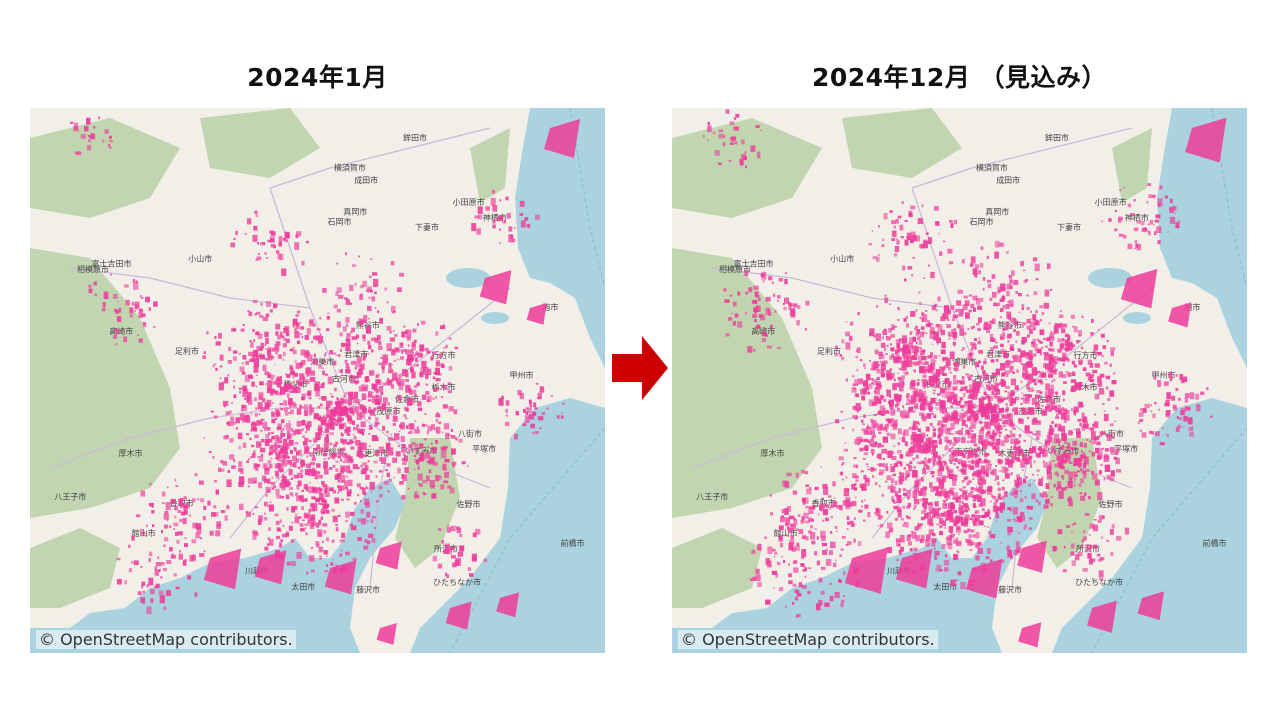  I want to click on svg-text: 南房総市, so click(329, 452).